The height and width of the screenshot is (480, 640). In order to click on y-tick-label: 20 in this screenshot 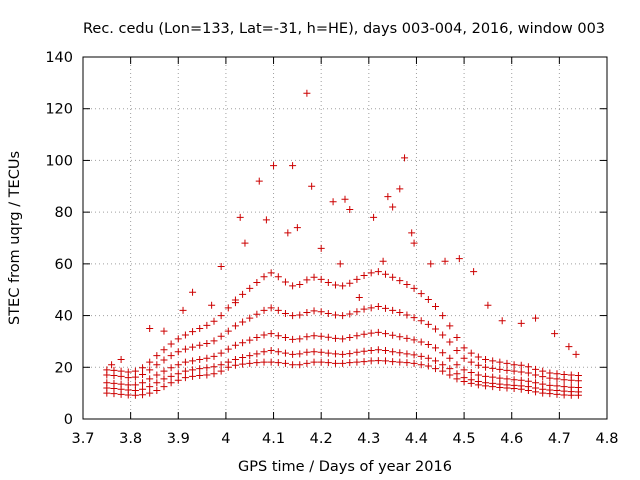, I will do `click(64, 368)`.